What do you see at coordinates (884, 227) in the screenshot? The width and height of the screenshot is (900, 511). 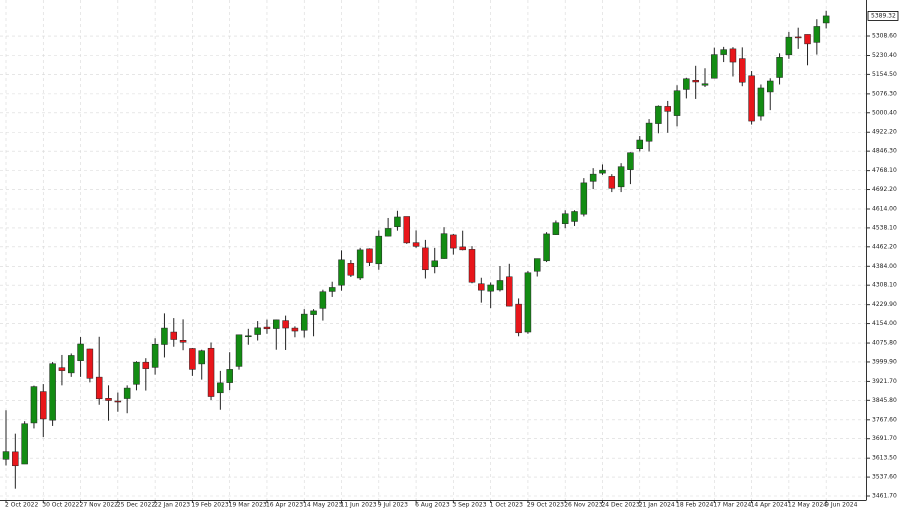 I see `y-tick-label: 4538.10` at bounding box center [884, 227].